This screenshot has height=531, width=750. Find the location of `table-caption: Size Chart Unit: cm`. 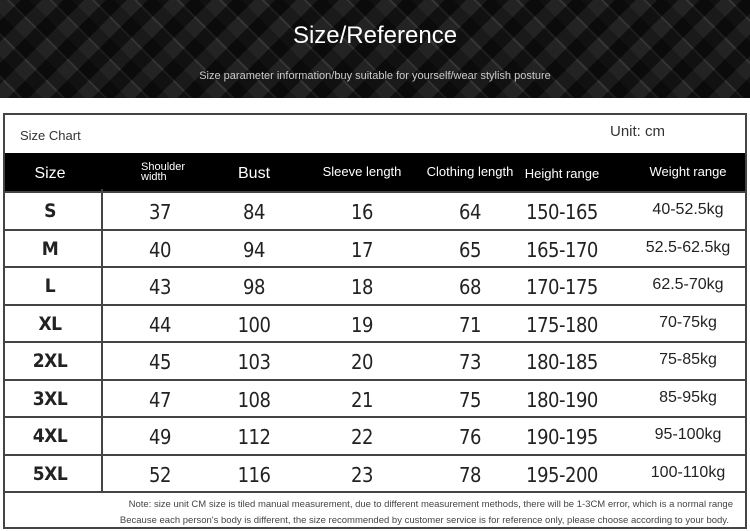

table-caption: Size Chart Unit: cm is located at coordinates (375, 134).